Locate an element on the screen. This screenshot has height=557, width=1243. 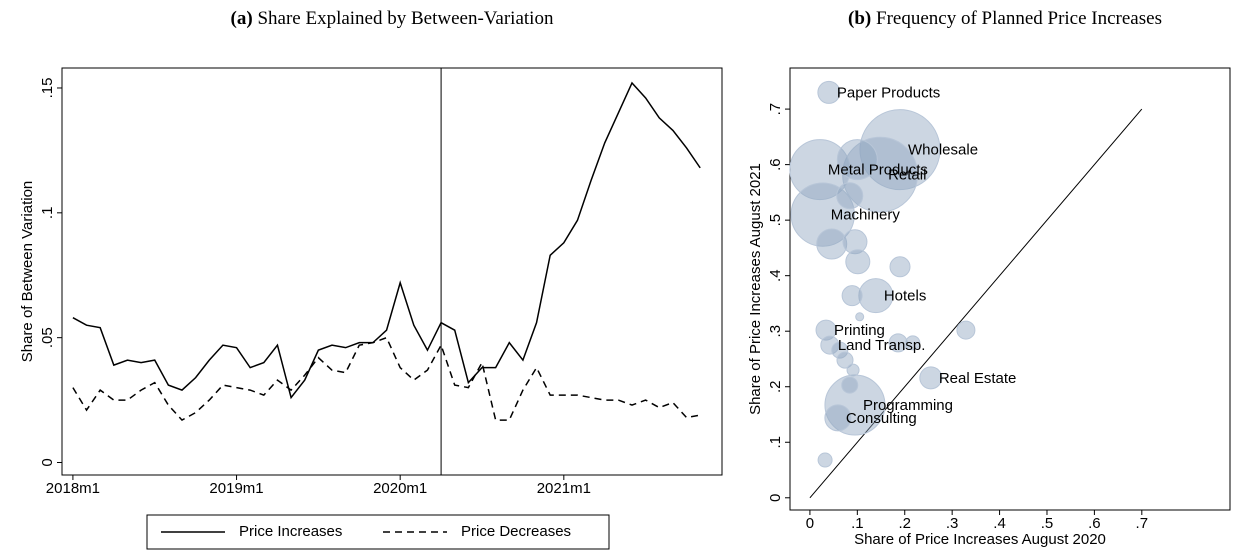
panel-title-text: Frequency of Planned Price Increases is located at coordinates (1019, 18).